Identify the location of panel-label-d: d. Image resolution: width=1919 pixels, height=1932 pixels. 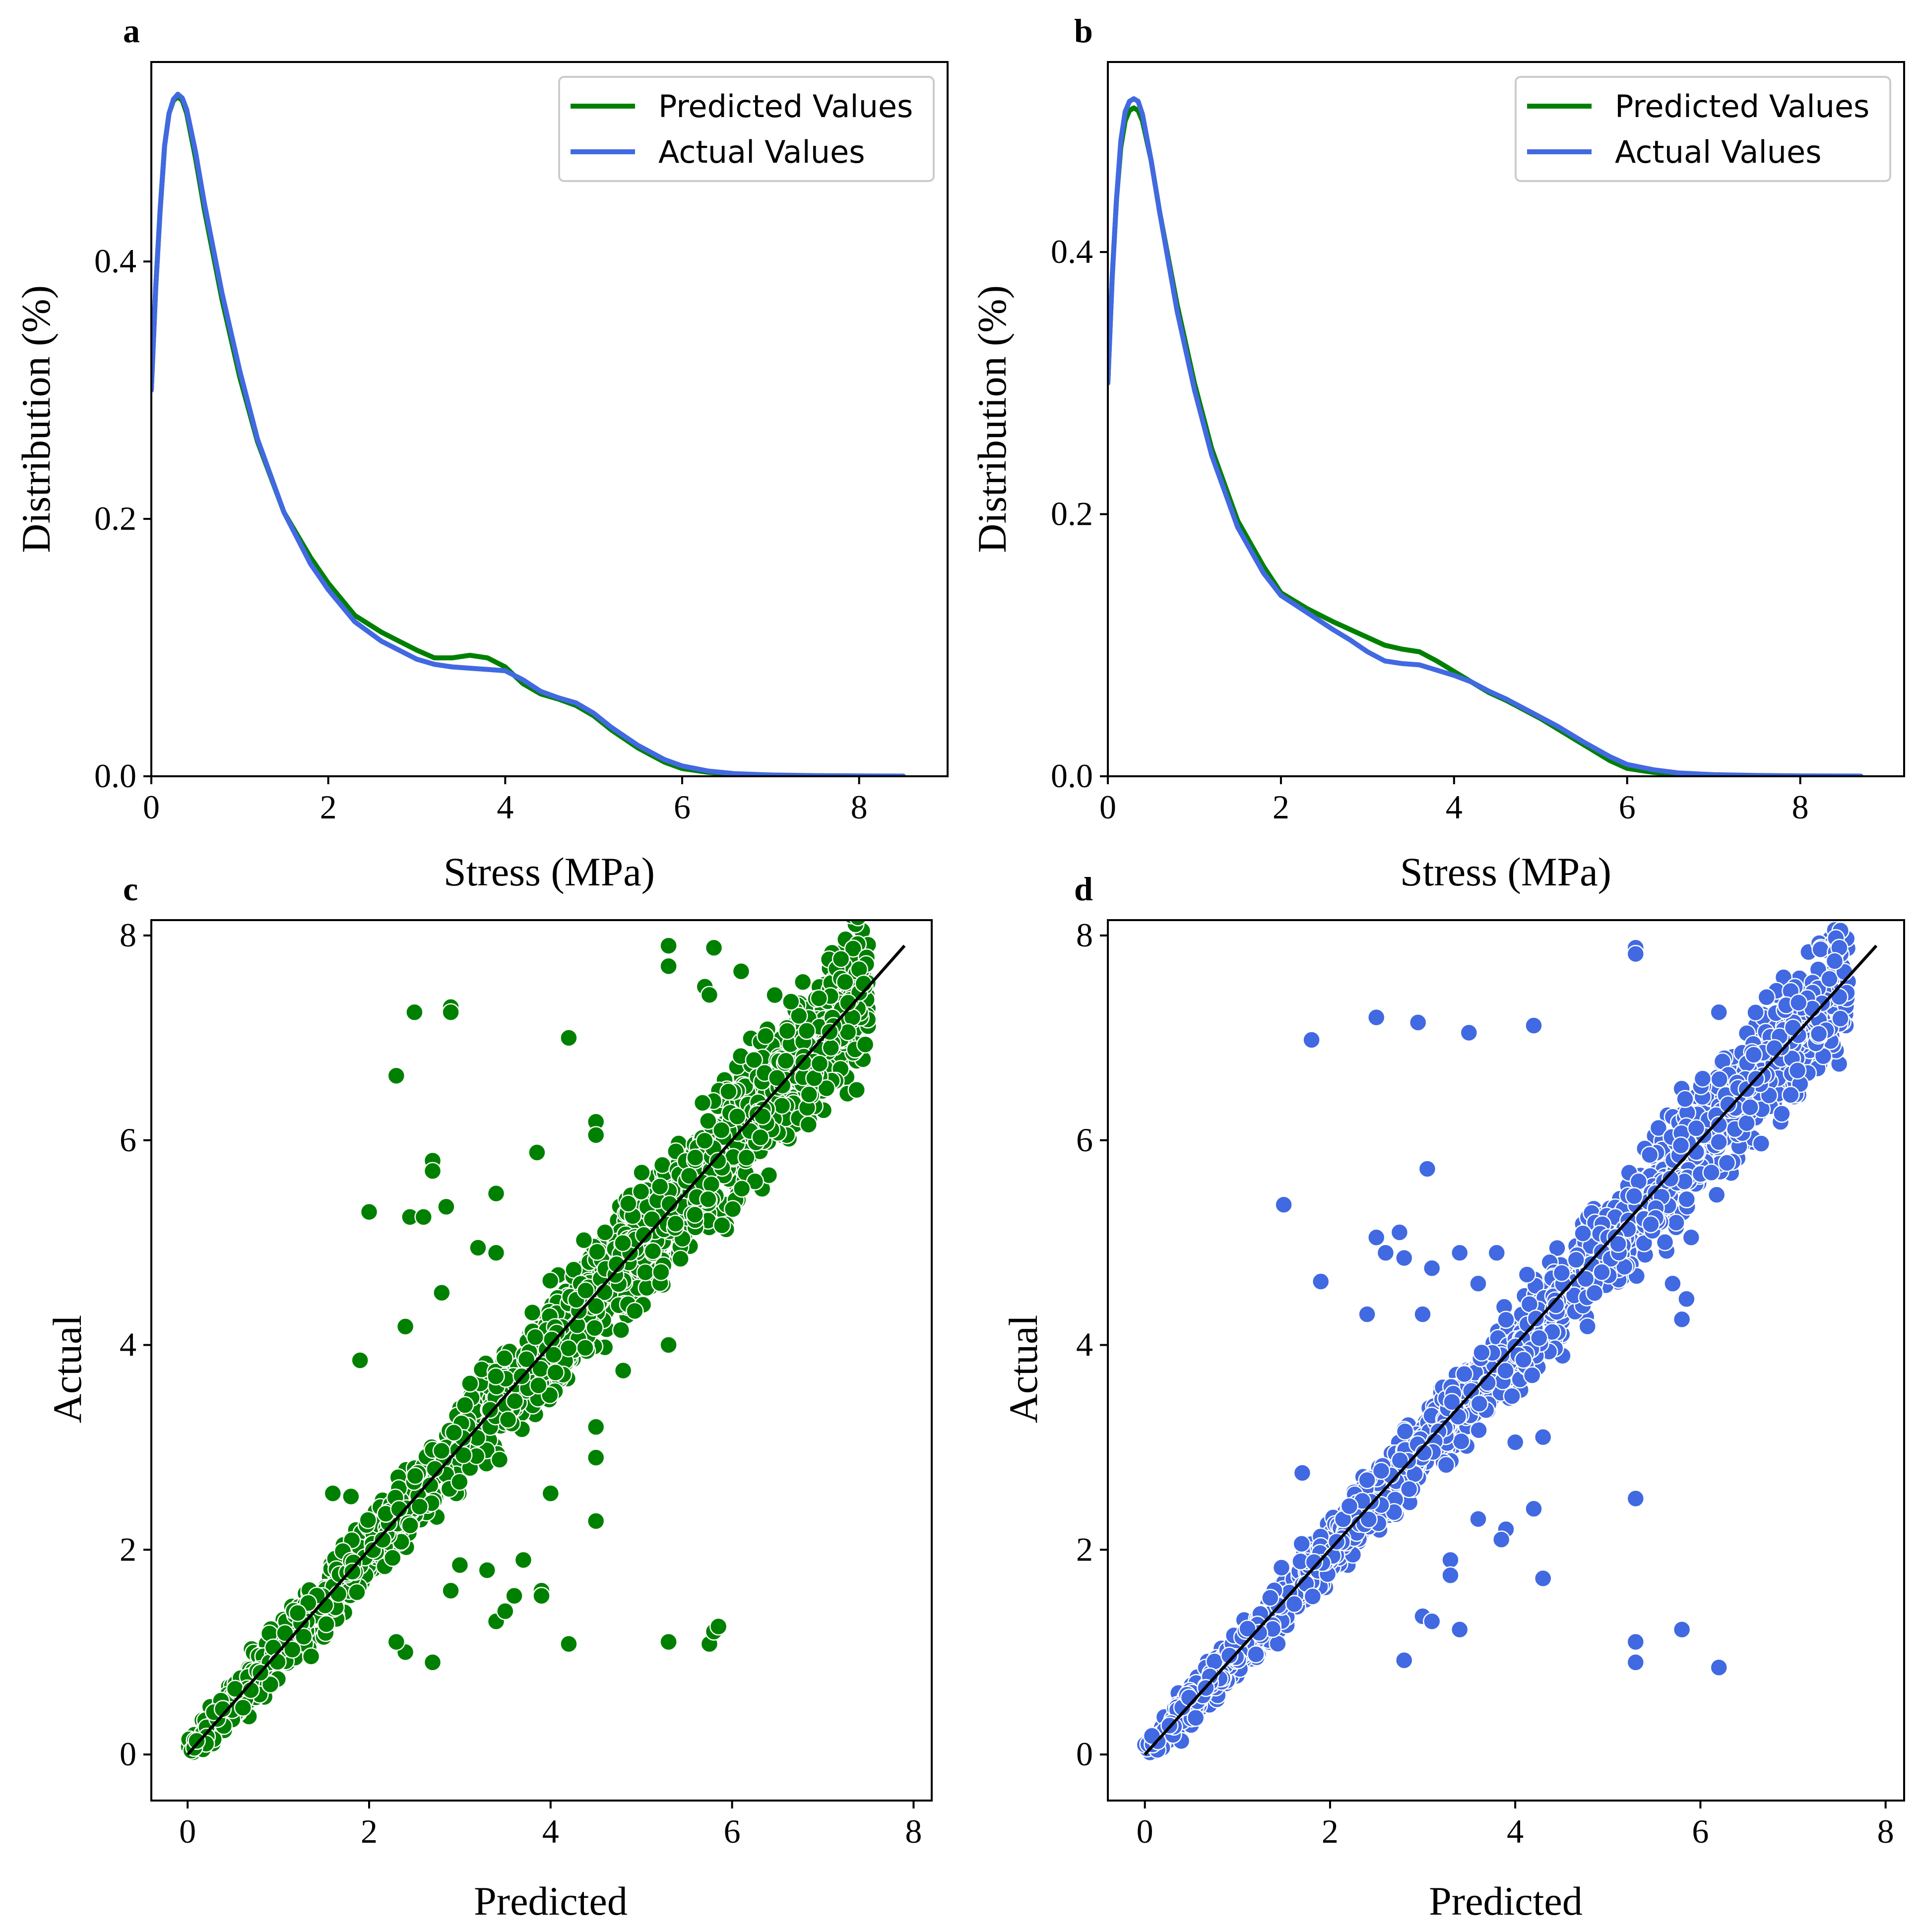
(1084, 889).